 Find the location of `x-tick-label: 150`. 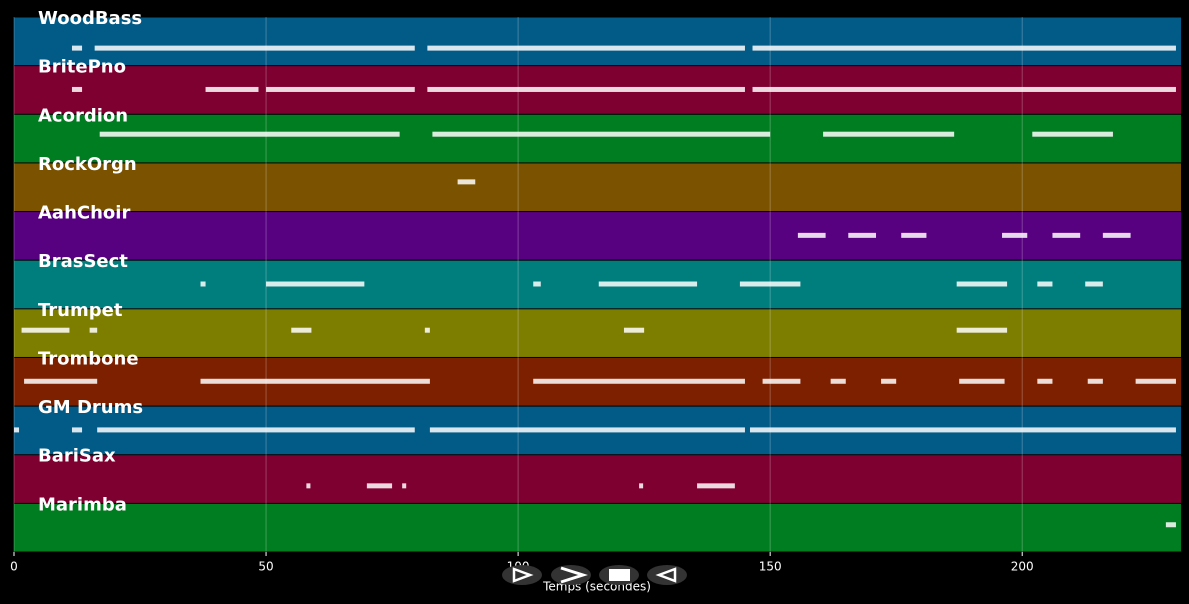

x-tick-label: 150 is located at coordinates (770, 567).